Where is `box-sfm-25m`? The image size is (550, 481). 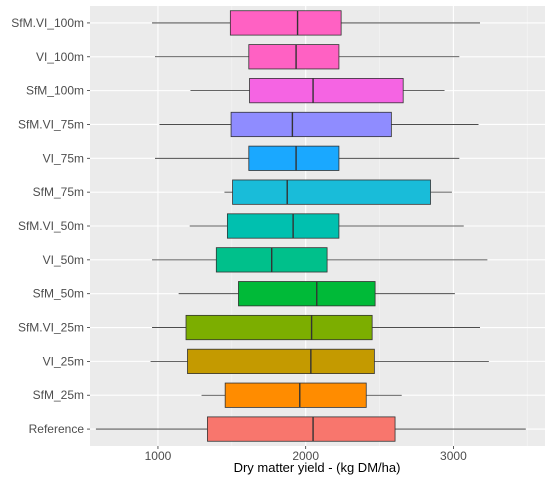
box-sfm-25m is located at coordinates (301, 395).